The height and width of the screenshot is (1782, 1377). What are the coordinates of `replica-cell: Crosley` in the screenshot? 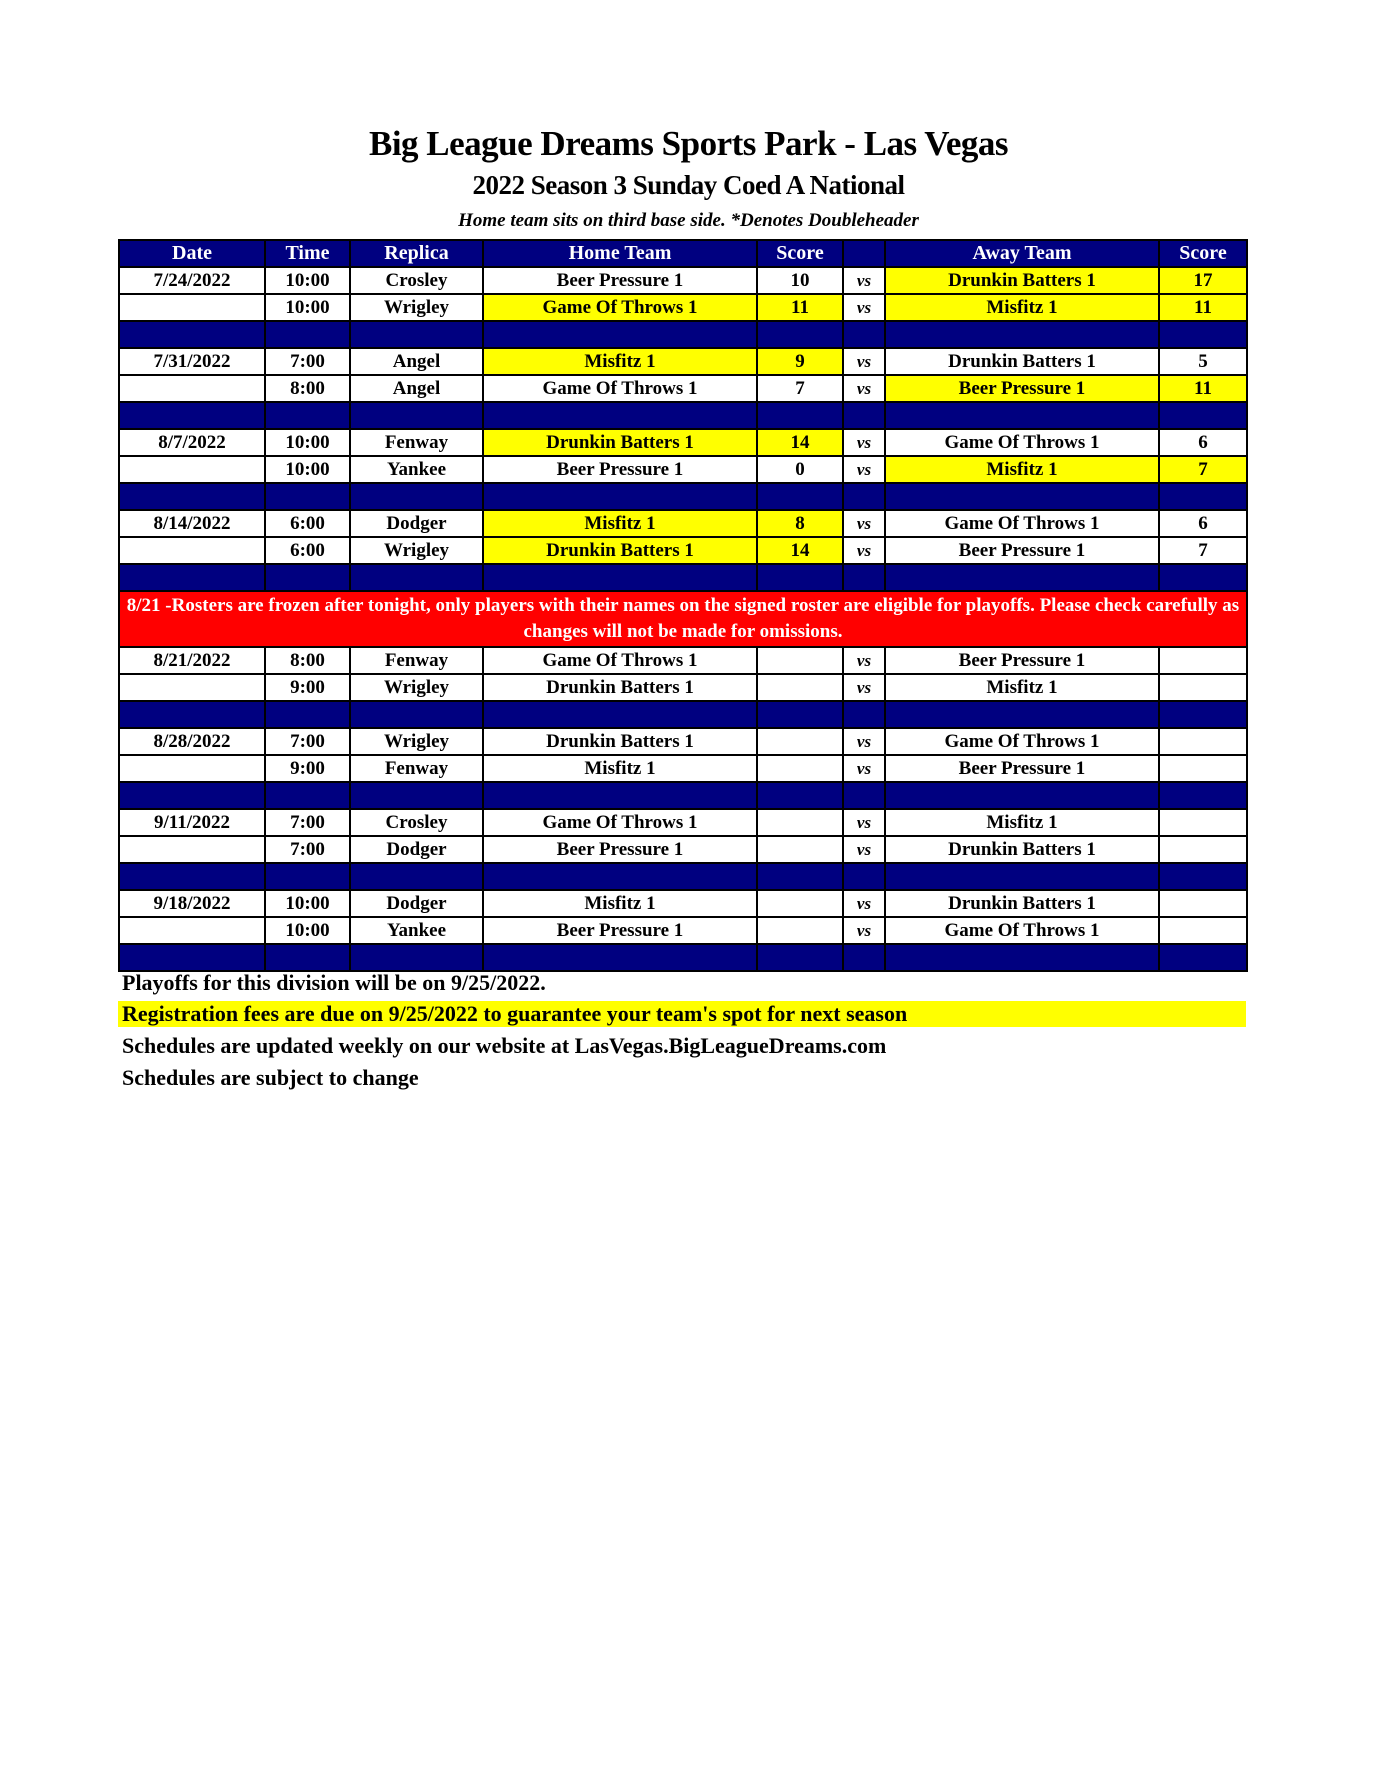 It's located at (416, 280).